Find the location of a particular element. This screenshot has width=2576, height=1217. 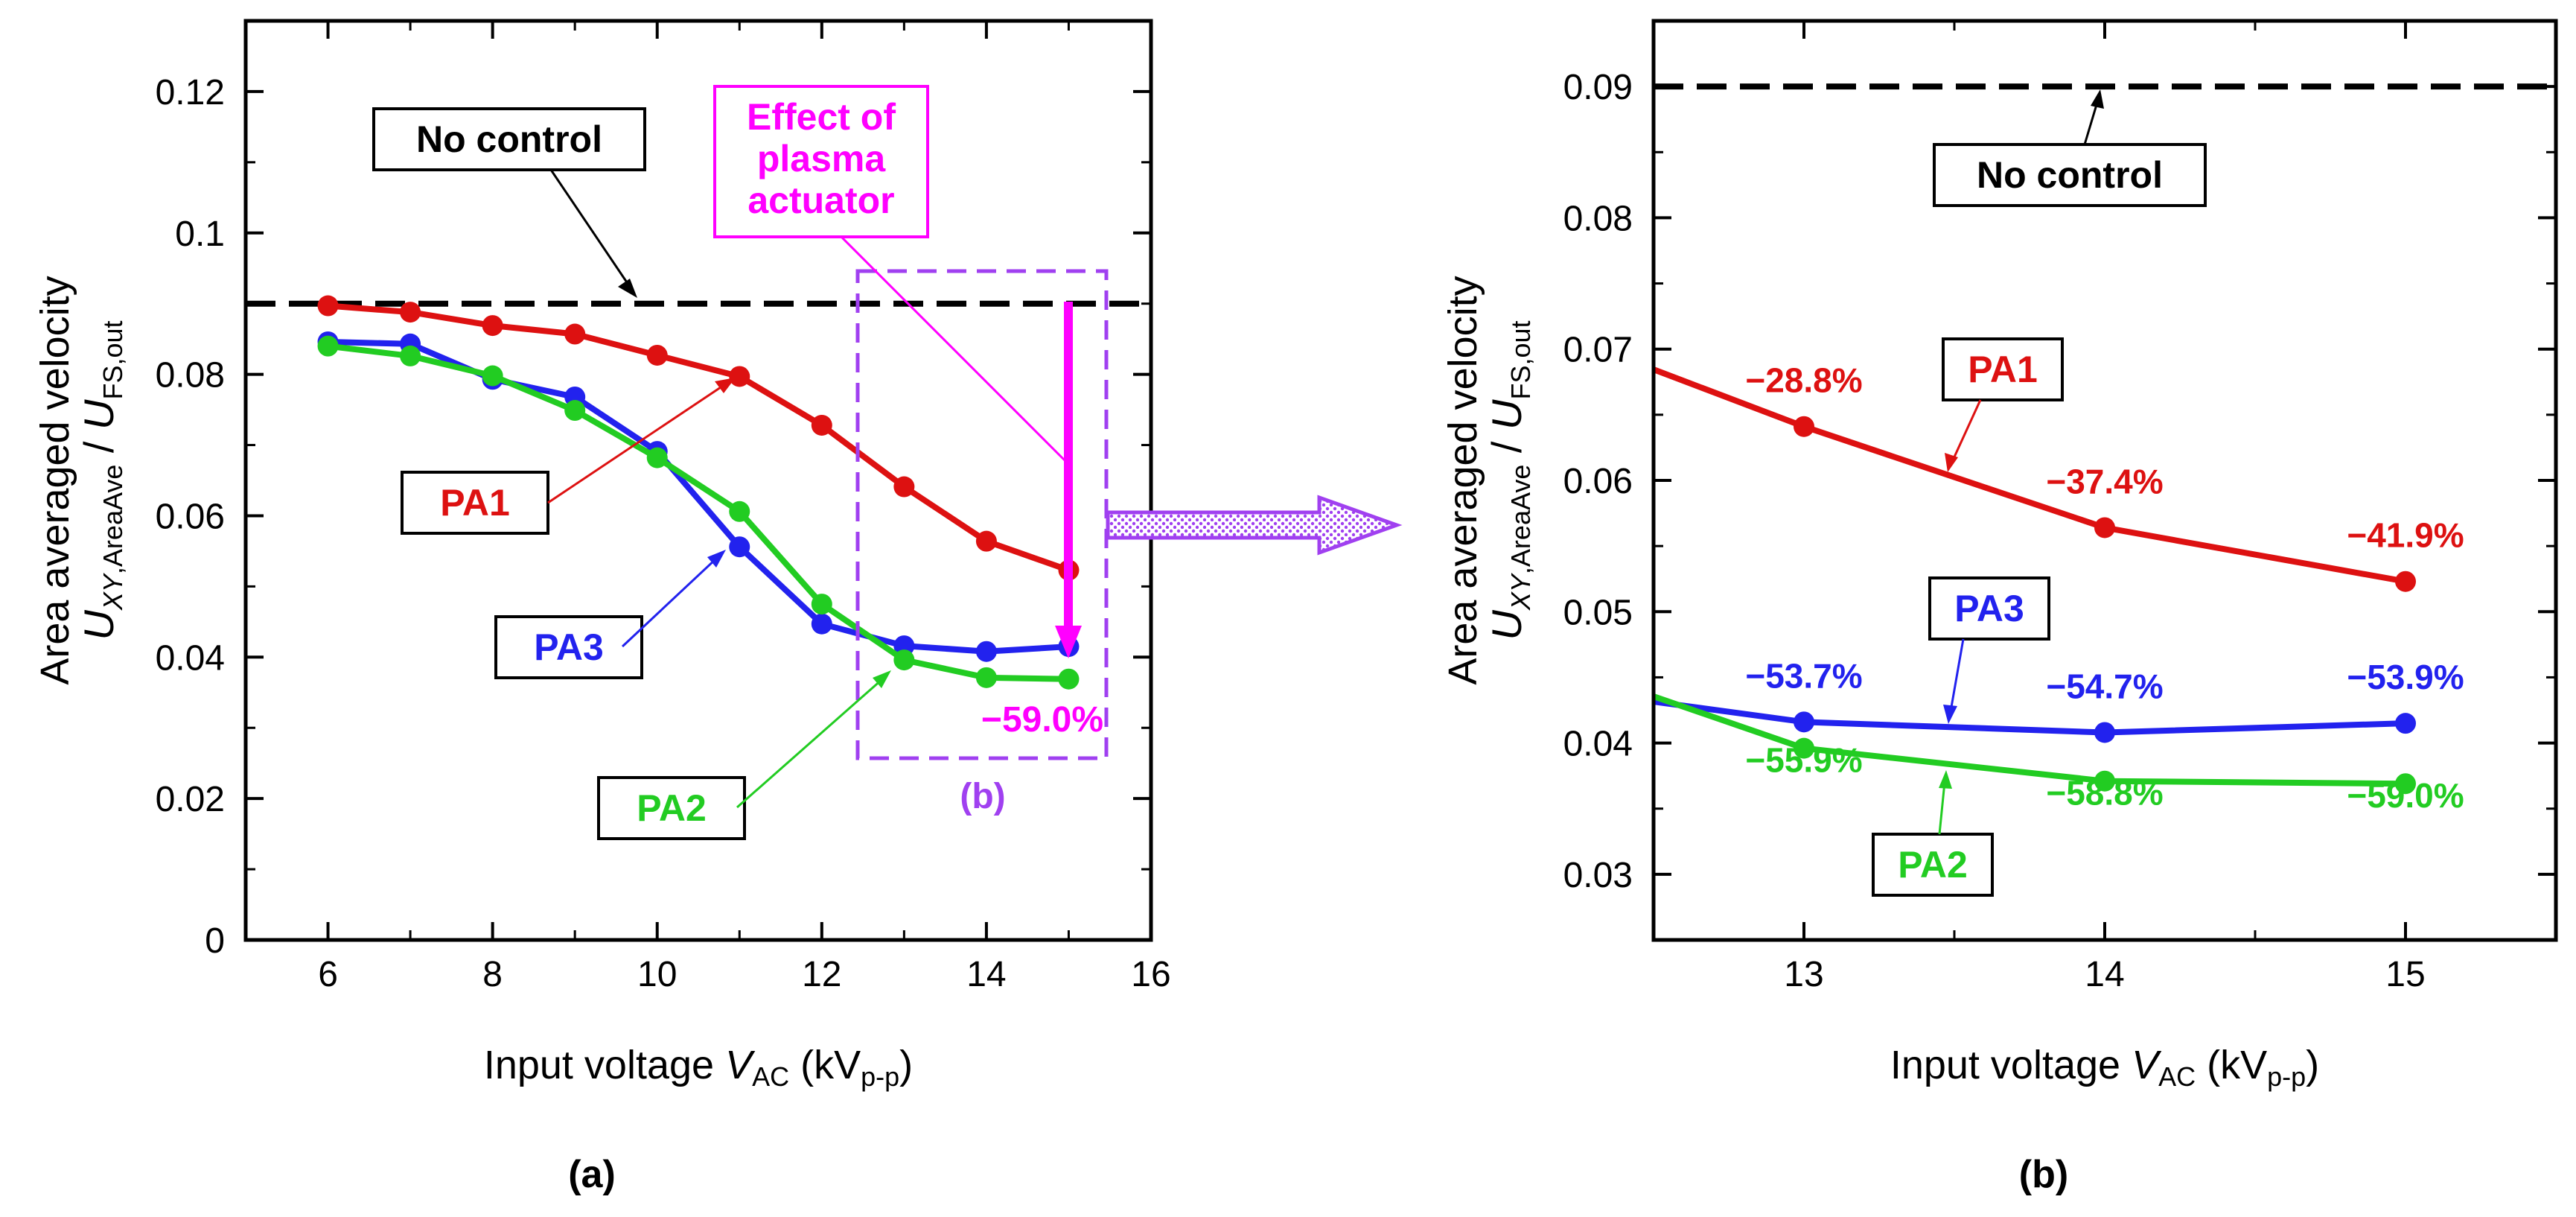

panel-a-xlabel-unitsub: p-p is located at coordinates (880, 1076).